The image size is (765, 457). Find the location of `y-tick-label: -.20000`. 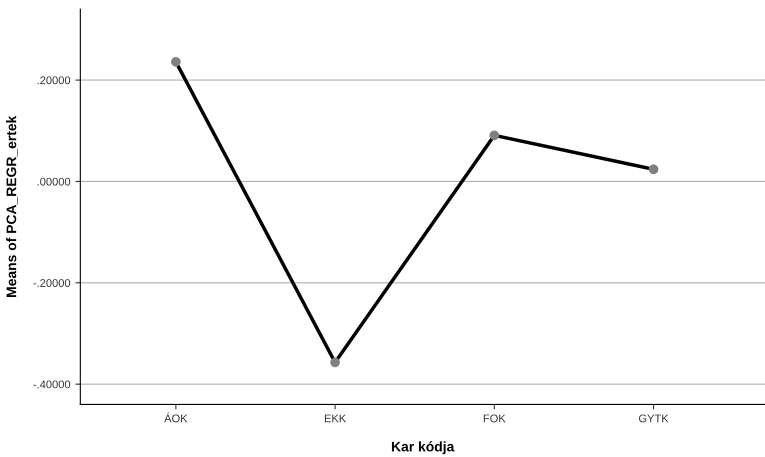

y-tick-label: -.20000 is located at coordinates (51, 283).